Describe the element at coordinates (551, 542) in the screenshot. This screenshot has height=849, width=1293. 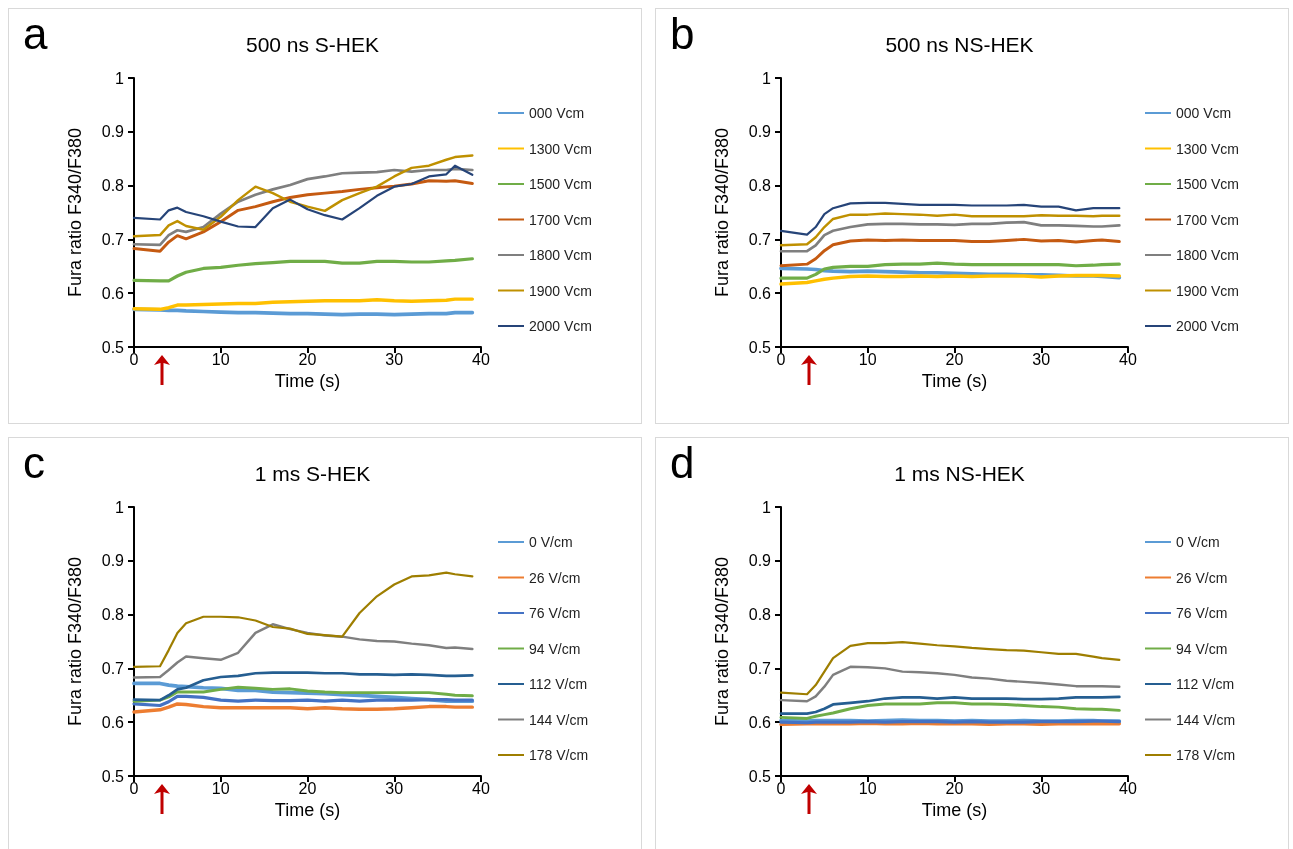
I see `legend-label: 0 V/cm` at that location.